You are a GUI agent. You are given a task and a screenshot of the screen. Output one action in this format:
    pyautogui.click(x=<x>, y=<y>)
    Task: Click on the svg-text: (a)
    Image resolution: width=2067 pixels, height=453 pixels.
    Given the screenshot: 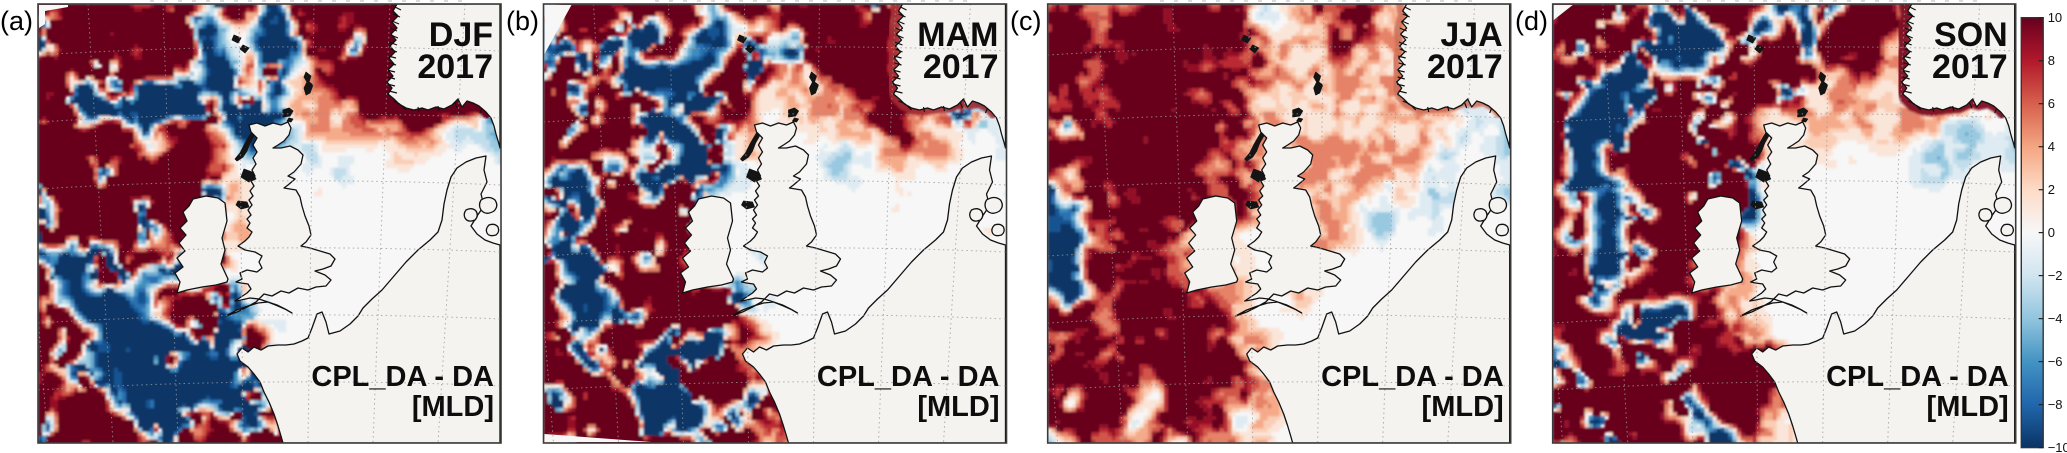 What is the action you would take?
    pyautogui.click(x=16, y=21)
    